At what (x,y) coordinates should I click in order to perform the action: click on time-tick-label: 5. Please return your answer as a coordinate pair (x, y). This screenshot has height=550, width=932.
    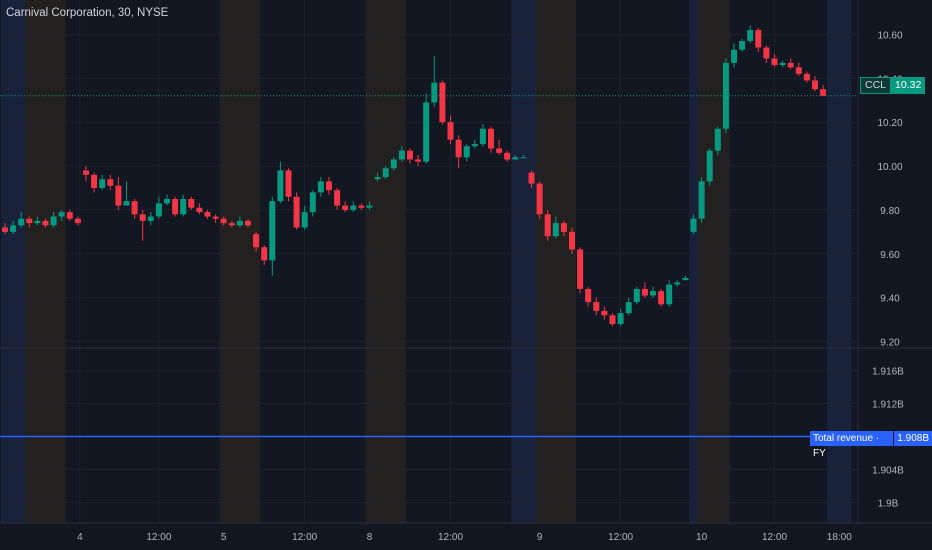
    Looking at the image, I should click on (224, 537).